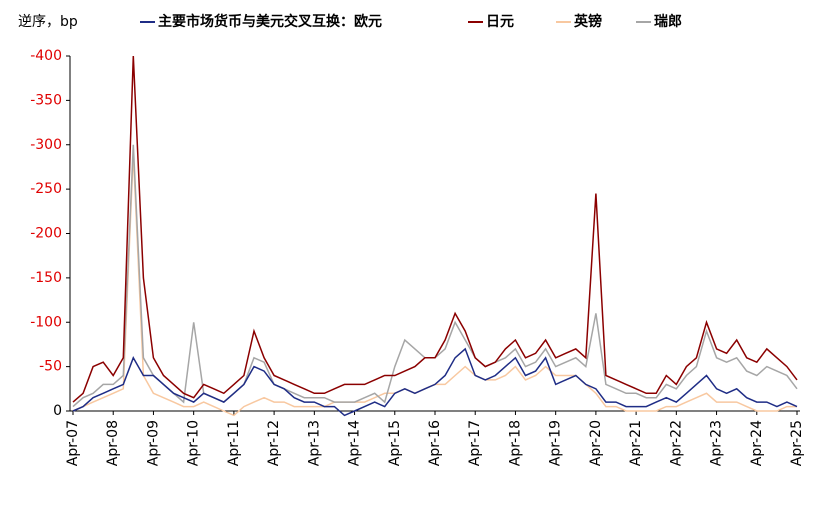 The height and width of the screenshot is (509, 828). Describe the element at coordinates (435, 382) in the screenshot. I see `series-line` at that location.